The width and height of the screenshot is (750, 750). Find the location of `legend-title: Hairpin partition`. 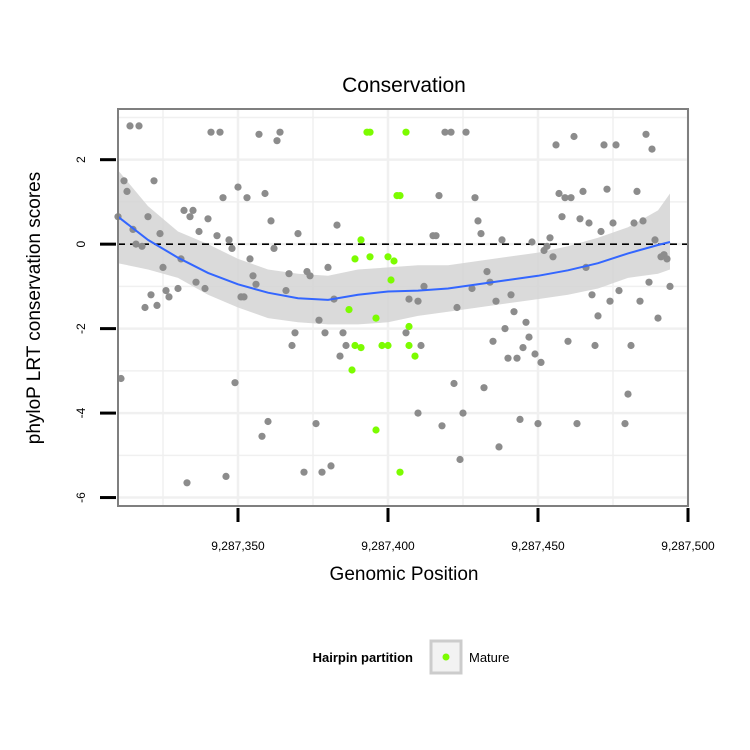

legend-title: Hairpin partition is located at coordinates (363, 657).